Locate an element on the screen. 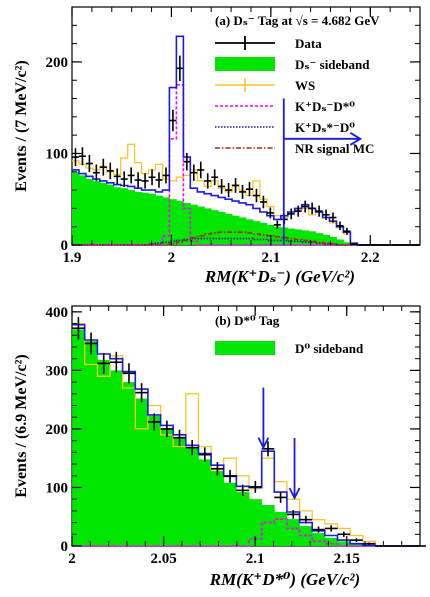  panel-1-series-3-line is located at coordinates (246, 532).